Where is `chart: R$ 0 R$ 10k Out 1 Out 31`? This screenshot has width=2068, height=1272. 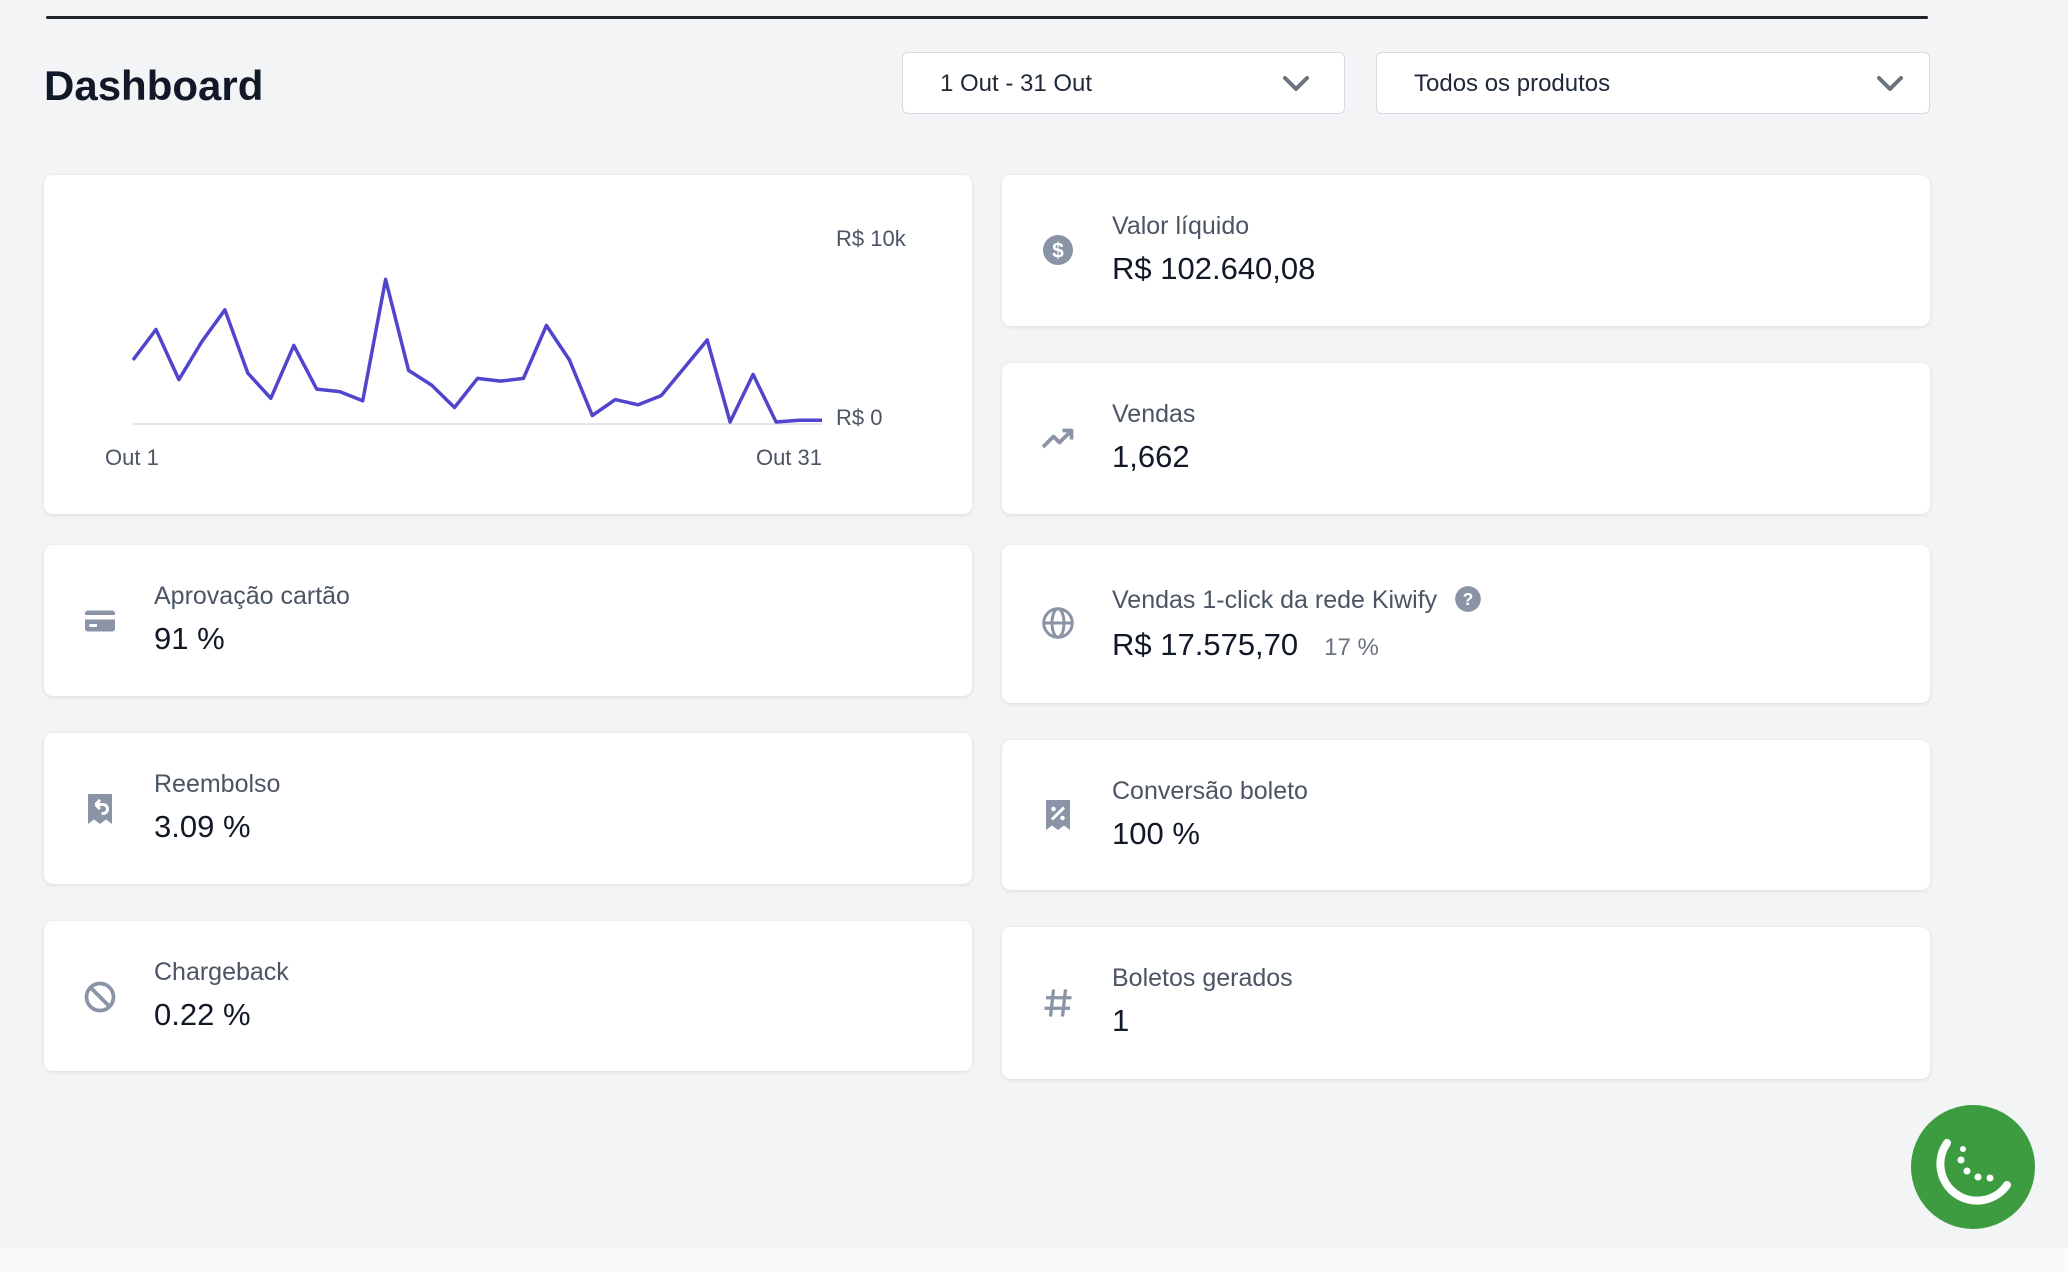 chart: R$ 0 R$ 10k Out 1 Out 31 is located at coordinates (506, 348).